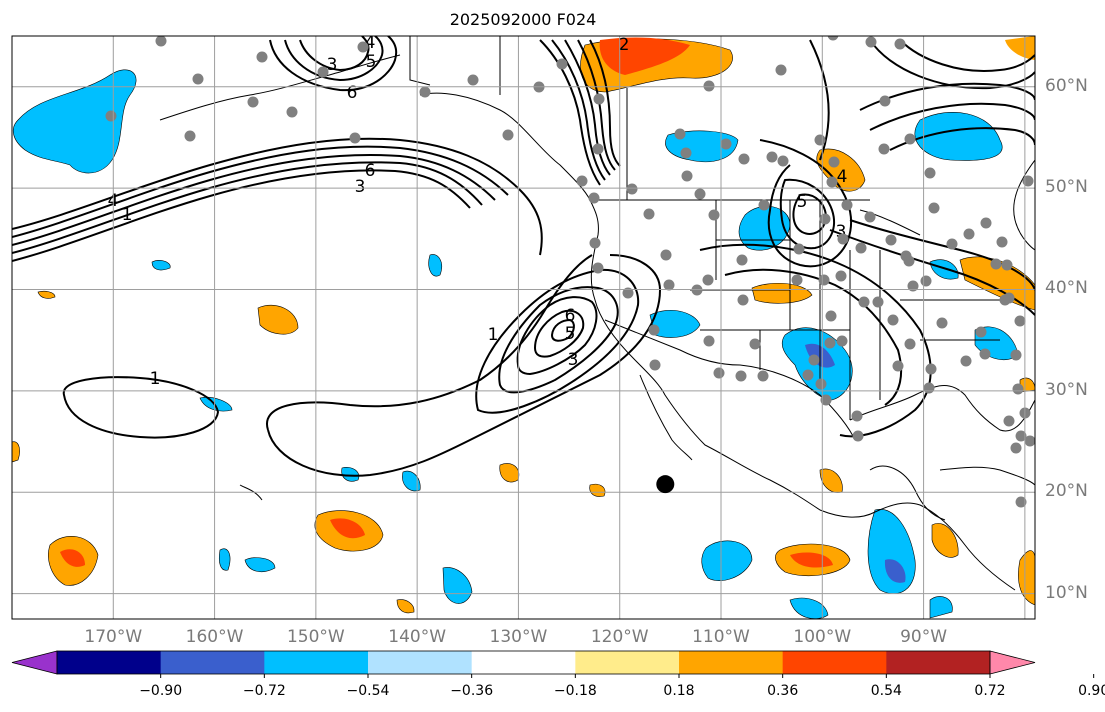 This screenshot has height=712, width=1105. Describe the element at coordinates (721, 637) in the screenshot. I see `longitude-label: 110°W` at that location.